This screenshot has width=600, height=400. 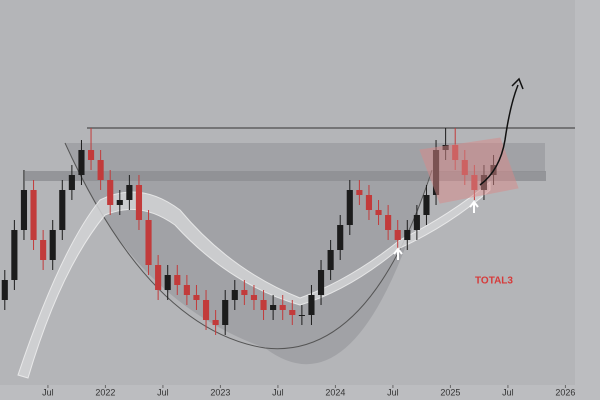 I want to click on flag-box, so click(x=469, y=170).